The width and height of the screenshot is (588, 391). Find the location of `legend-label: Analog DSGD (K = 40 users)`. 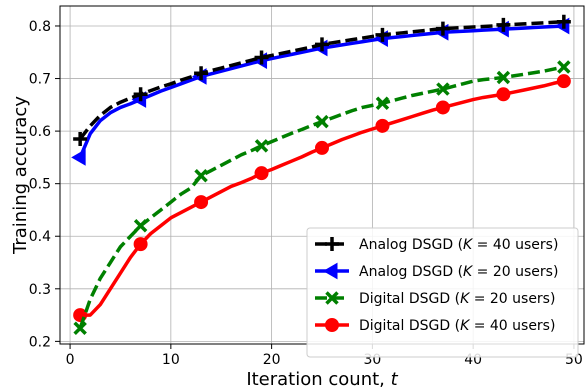

legend-label: Analog DSGD (K = 40 users) is located at coordinates (458, 245).